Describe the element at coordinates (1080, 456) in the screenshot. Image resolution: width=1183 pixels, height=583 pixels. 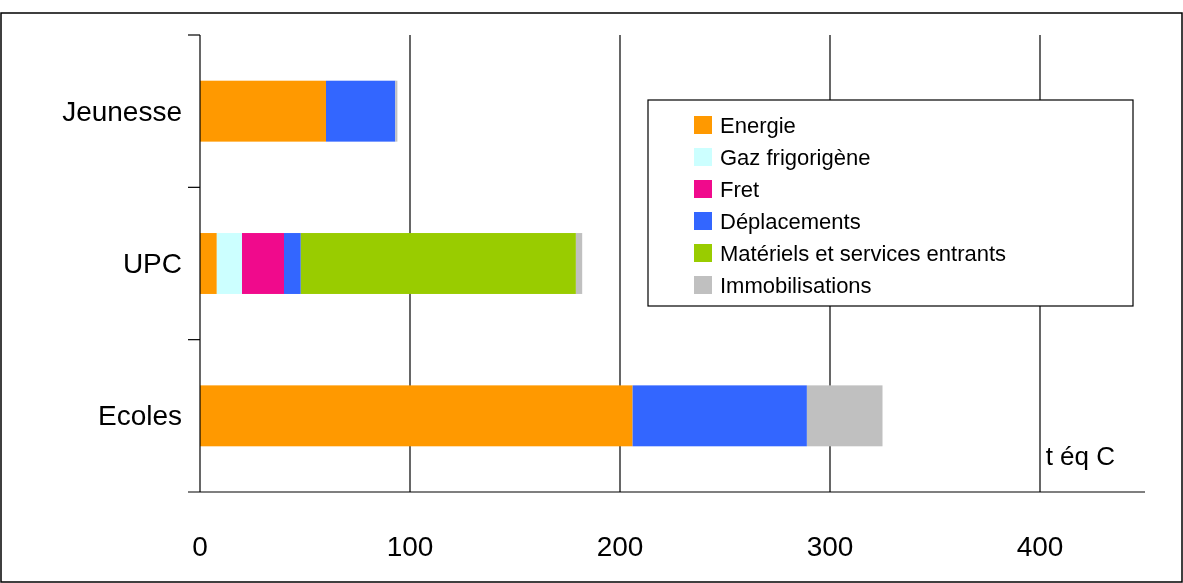
I see `x-axis-title: t éq C` at that location.